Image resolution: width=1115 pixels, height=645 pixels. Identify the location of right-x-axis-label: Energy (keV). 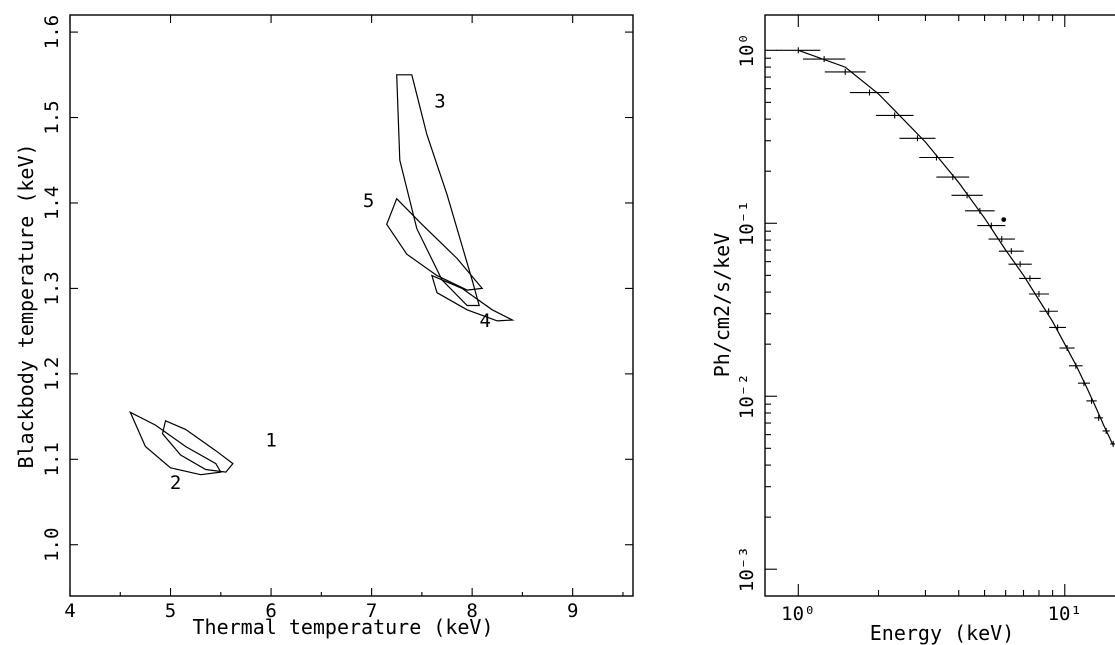
(942, 633).